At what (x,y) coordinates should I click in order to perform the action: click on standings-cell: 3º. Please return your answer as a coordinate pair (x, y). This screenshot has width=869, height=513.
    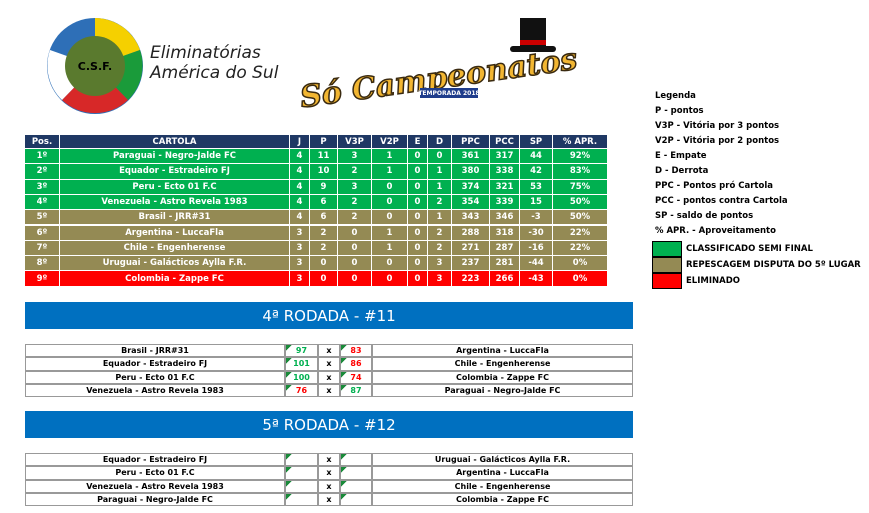
    Looking at the image, I should click on (42, 187).